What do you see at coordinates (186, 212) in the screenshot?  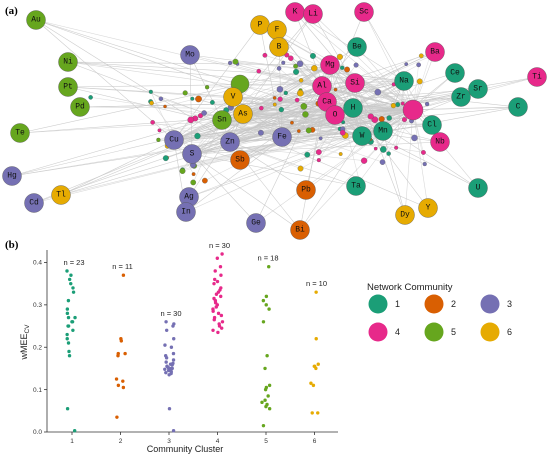 I see `network-node-label: In` at bounding box center [186, 212].